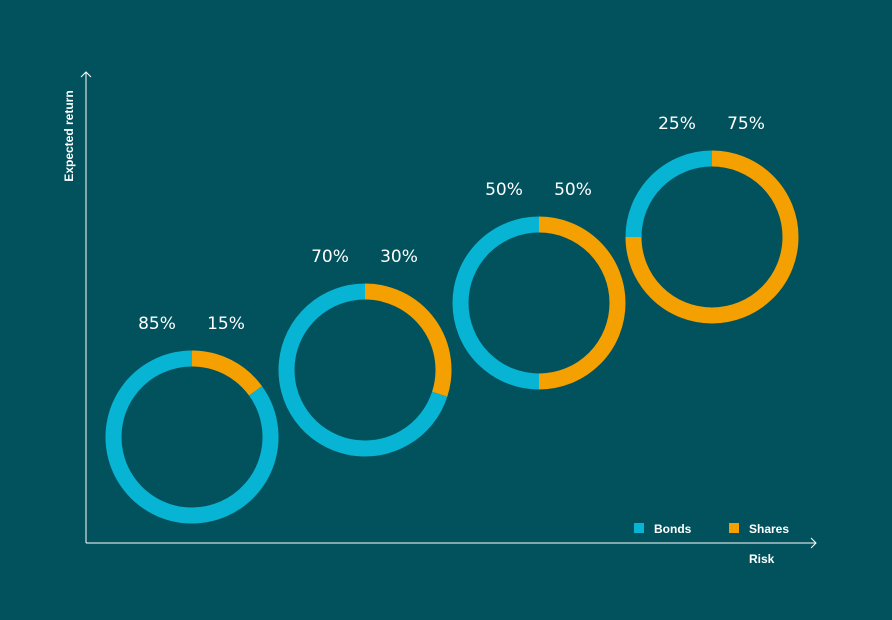  I want to click on bonds-percent-label-1: 85%, so click(157, 324).